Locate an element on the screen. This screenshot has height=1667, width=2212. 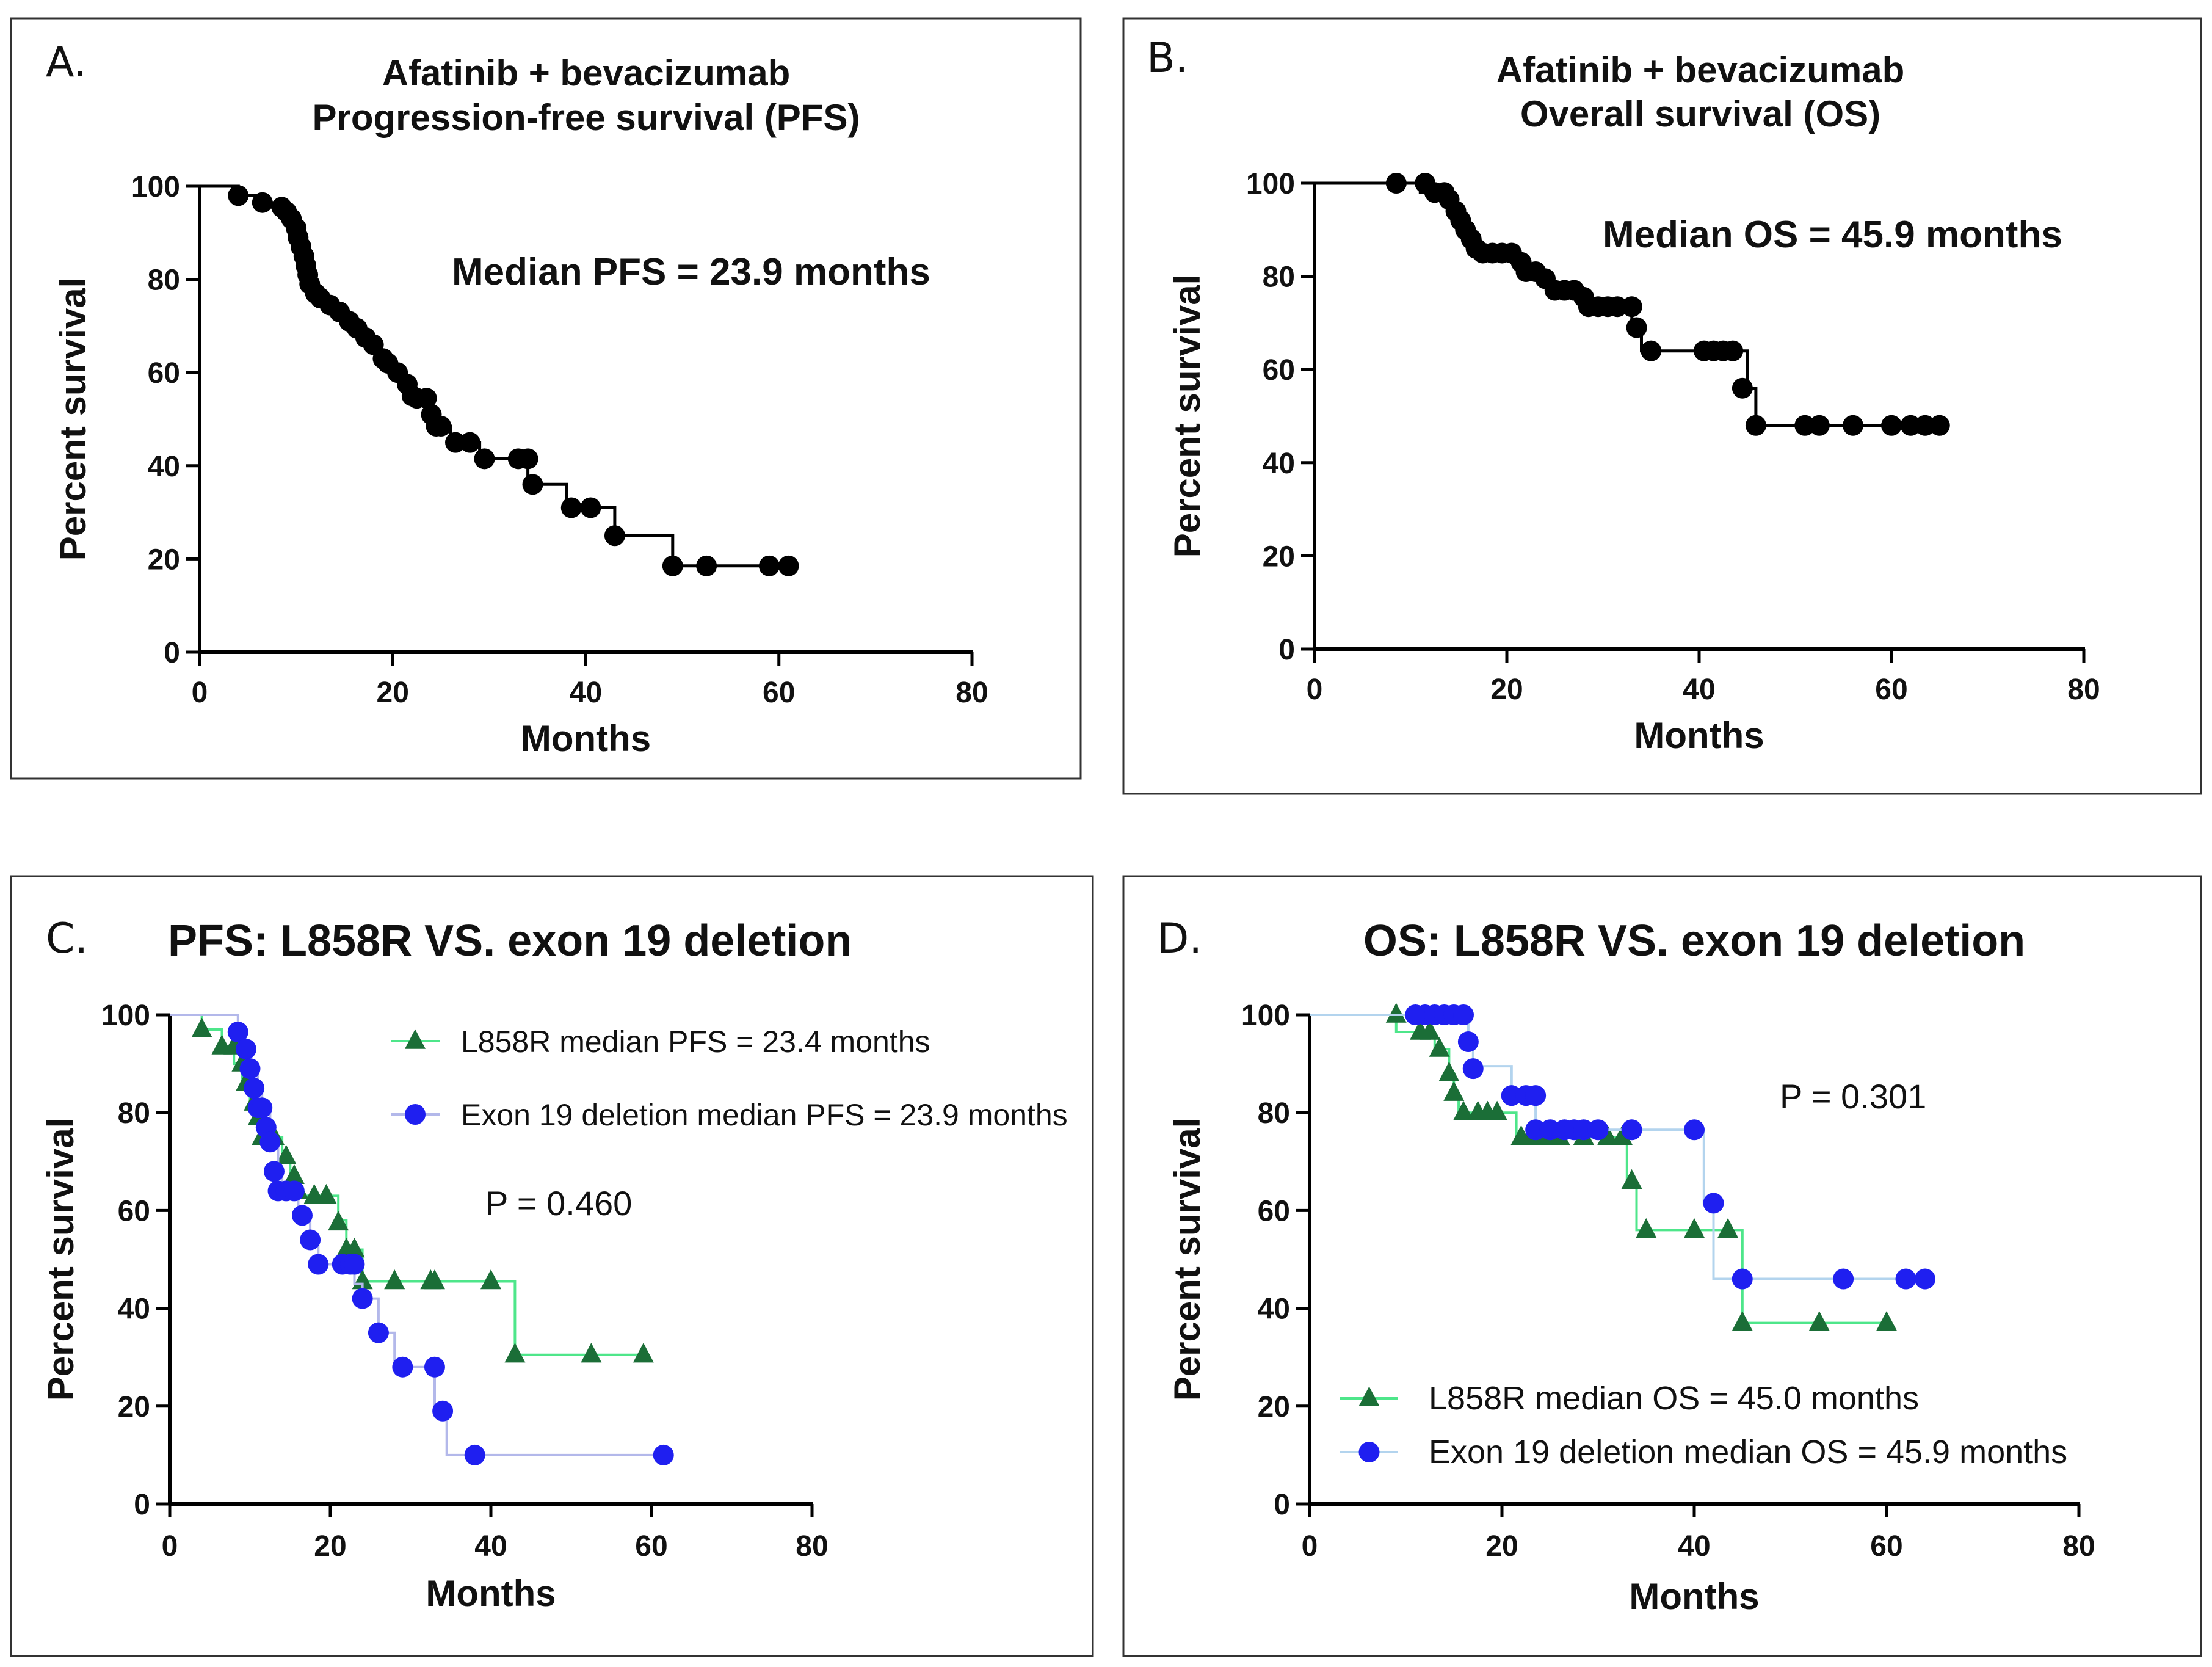
x-tick-label: 60 is located at coordinates (651, 1546).